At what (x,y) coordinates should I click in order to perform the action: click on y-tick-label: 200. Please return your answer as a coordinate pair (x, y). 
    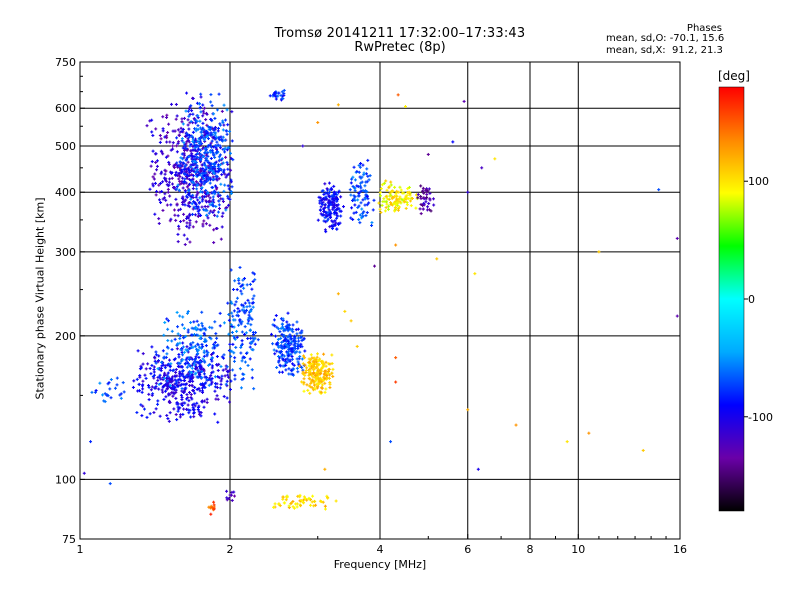
    Looking at the image, I should click on (65, 336).